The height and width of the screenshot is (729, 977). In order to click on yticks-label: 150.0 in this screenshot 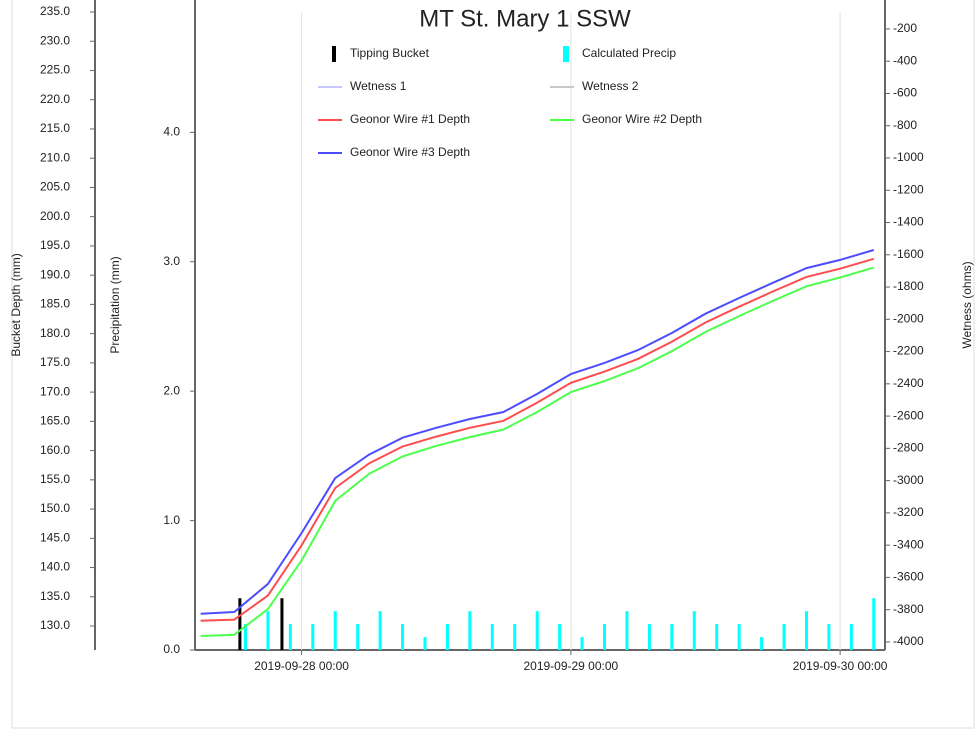, I will do `click(55, 508)`.